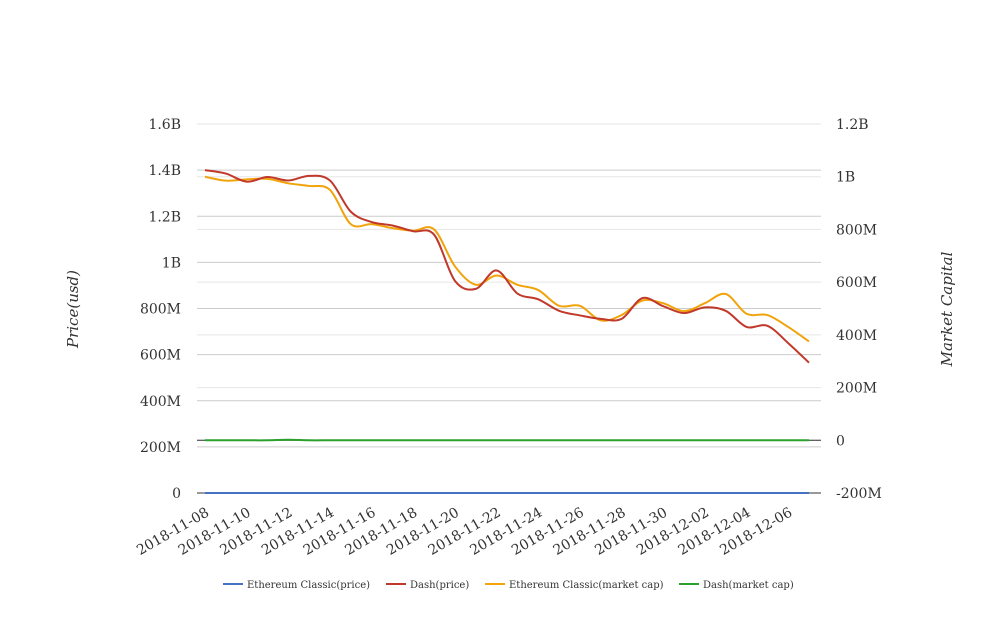 The image size is (1008, 620). What do you see at coordinates (308, 585) in the screenshot?
I see `legend-label: Ethereum Classic(price)` at bounding box center [308, 585].